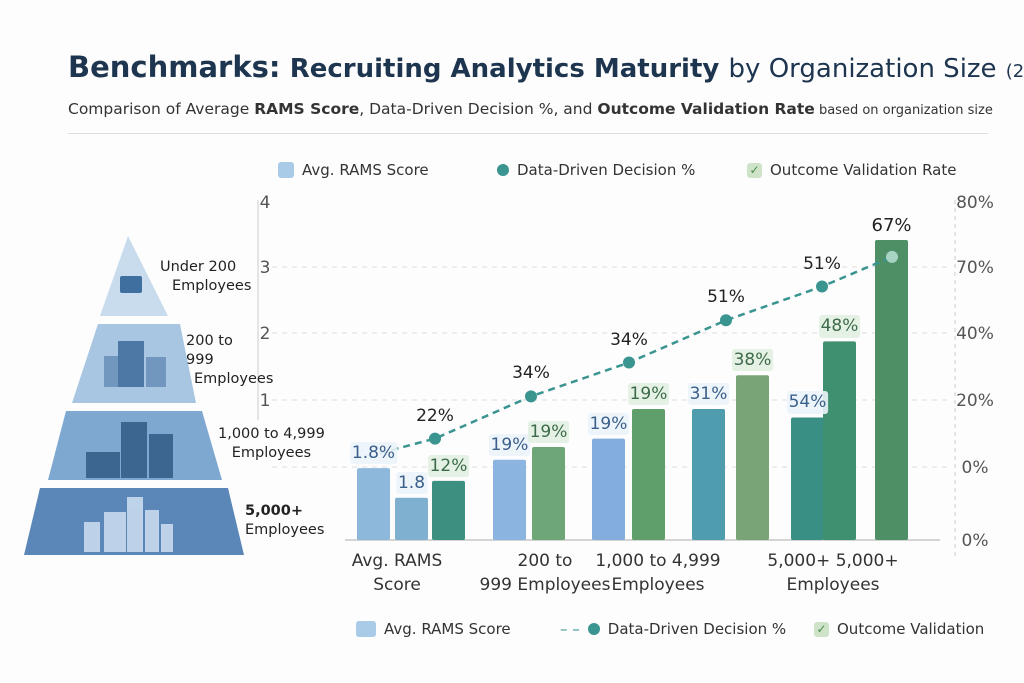  I want to click on tier-label-2: 200 to 999 Employees, so click(229, 360).